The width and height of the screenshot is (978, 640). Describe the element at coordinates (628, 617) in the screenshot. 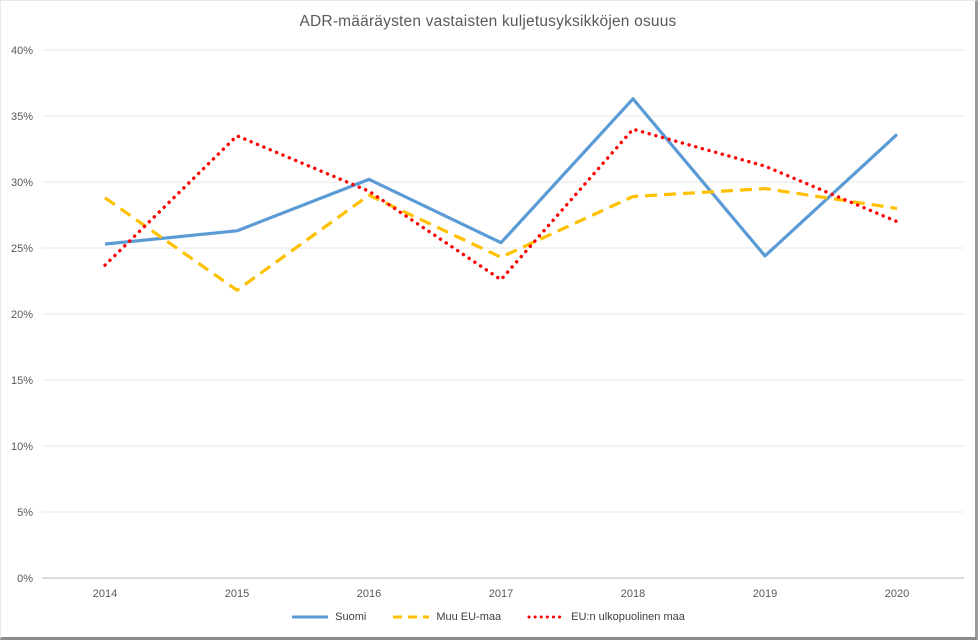

I see `legend-label-eun-ulkopuolinen-maa: EU:n ulkopuolinen maa` at that location.